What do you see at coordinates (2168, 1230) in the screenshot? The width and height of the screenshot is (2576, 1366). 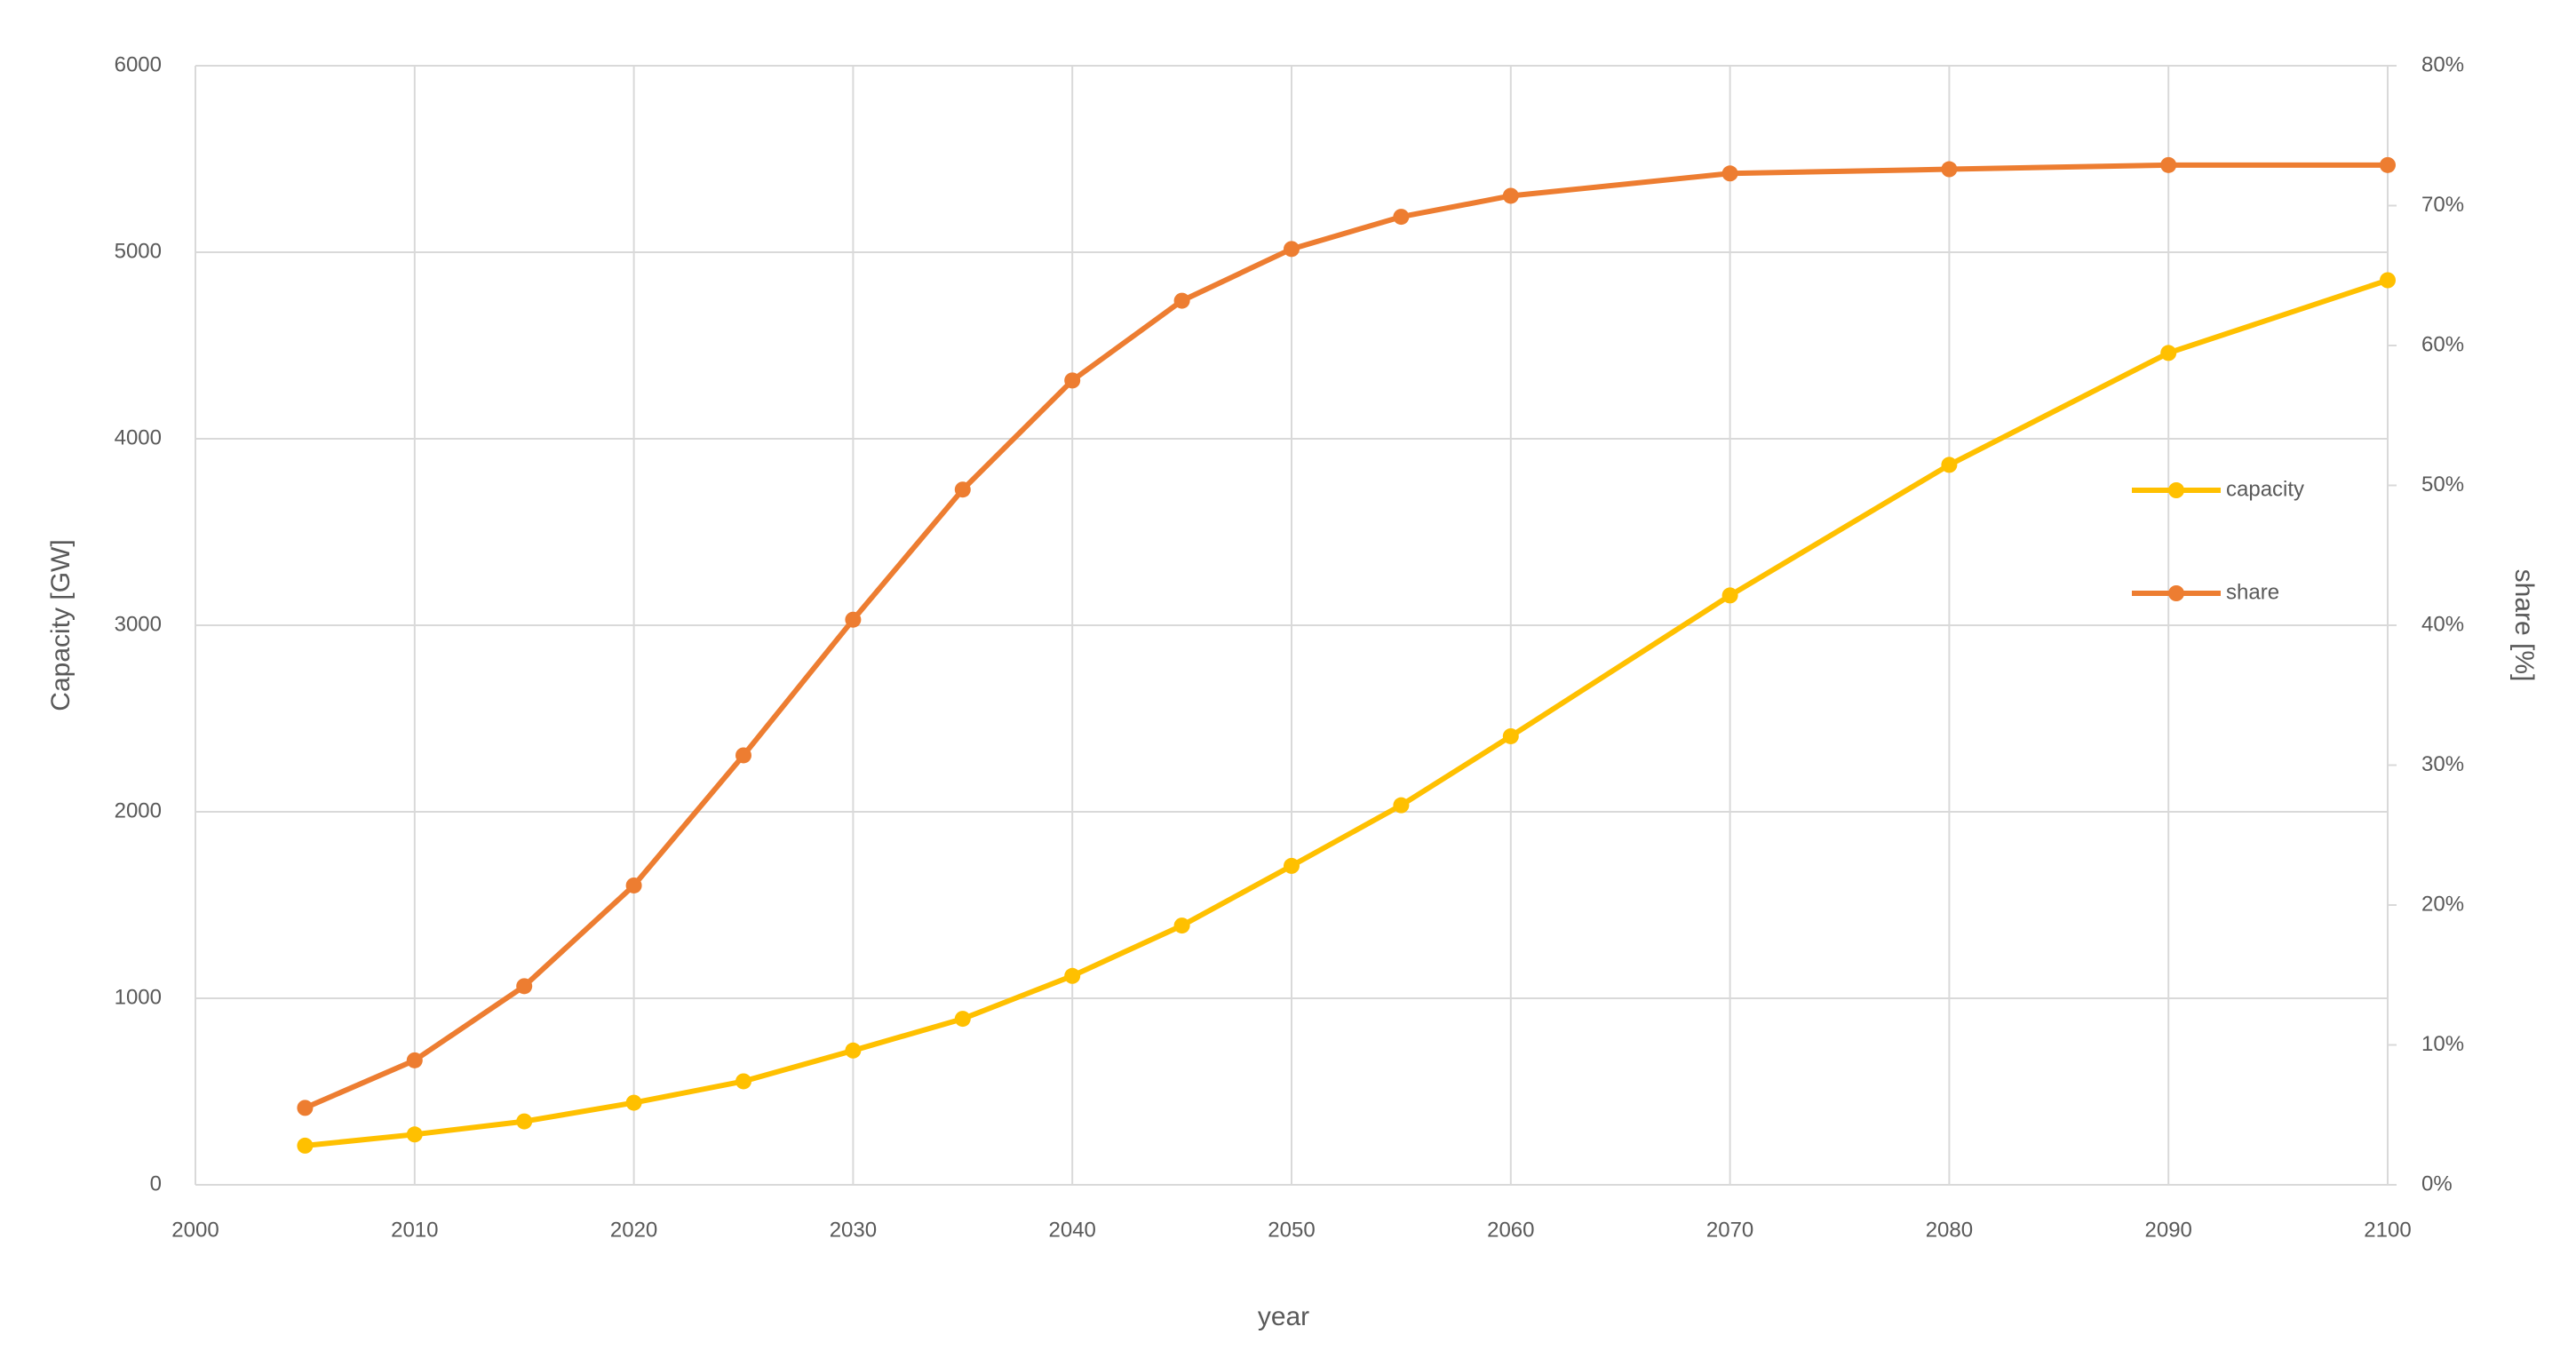 I see `x-tick-label: 2090` at bounding box center [2168, 1230].